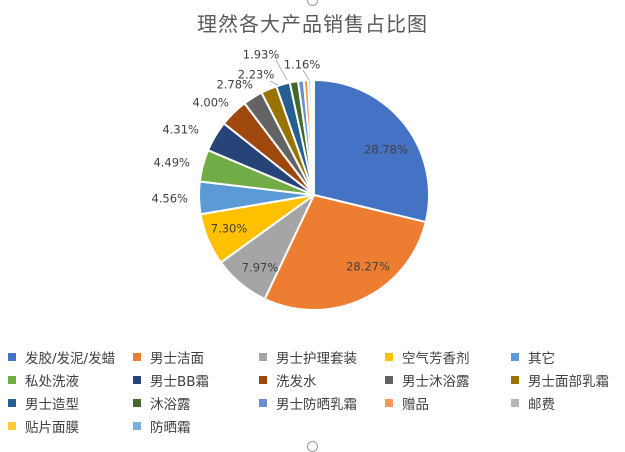  What do you see at coordinates (567, 403) in the screenshot?
I see `legend-item-15: 邮费` at bounding box center [567, 403].